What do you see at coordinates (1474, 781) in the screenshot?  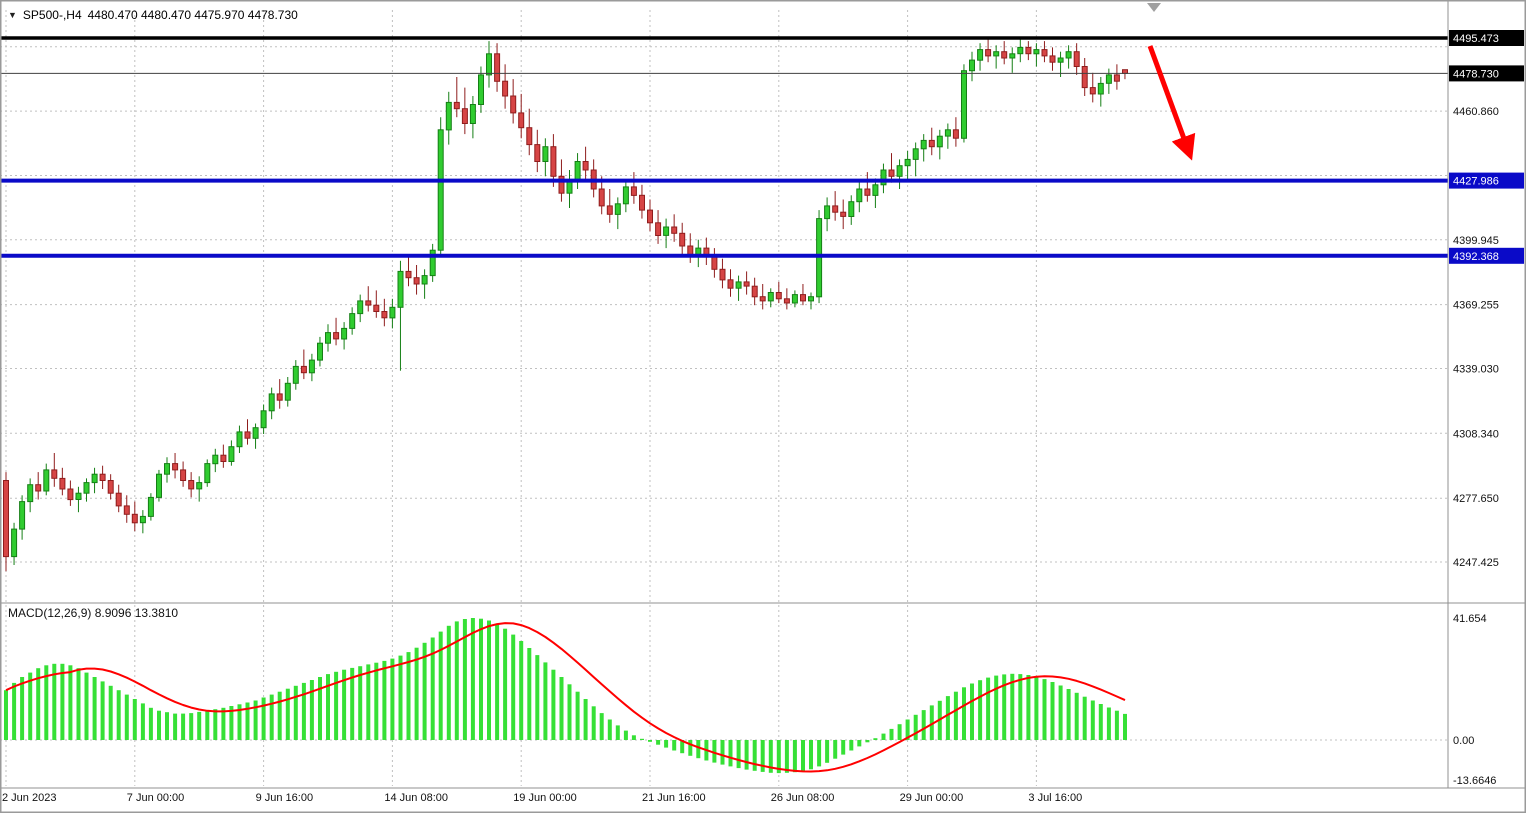 I see `svg-text: -13.6646` at bounding box center [1474, 781].